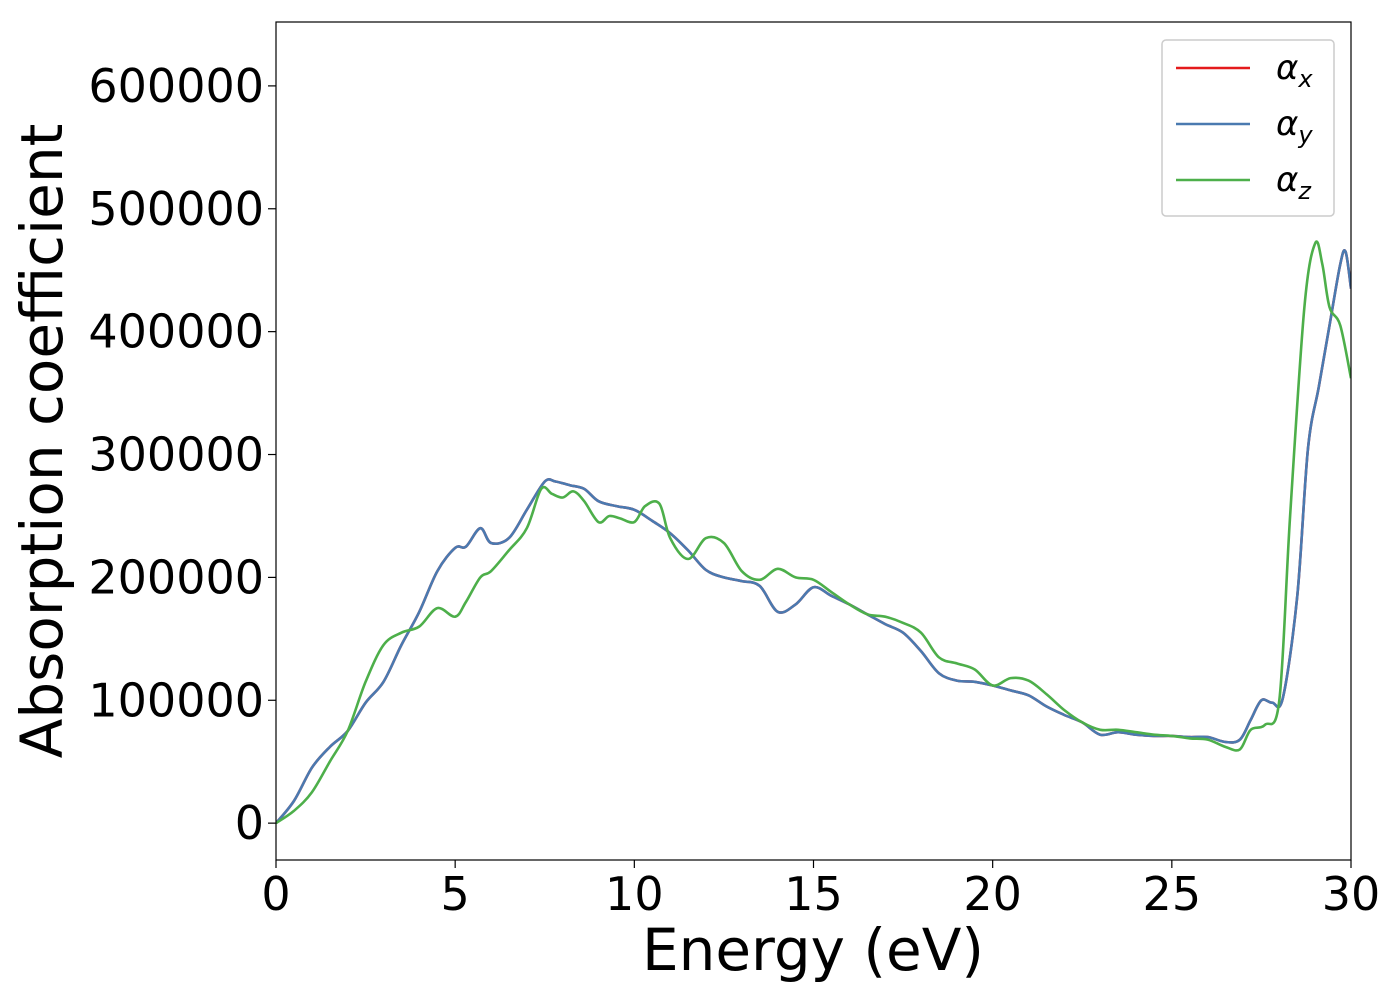  What do you see at coordinates (42, 441) in the screenshot?
I see `y-axis-title: Absorption coefficient` at bounding box center [42, 441].